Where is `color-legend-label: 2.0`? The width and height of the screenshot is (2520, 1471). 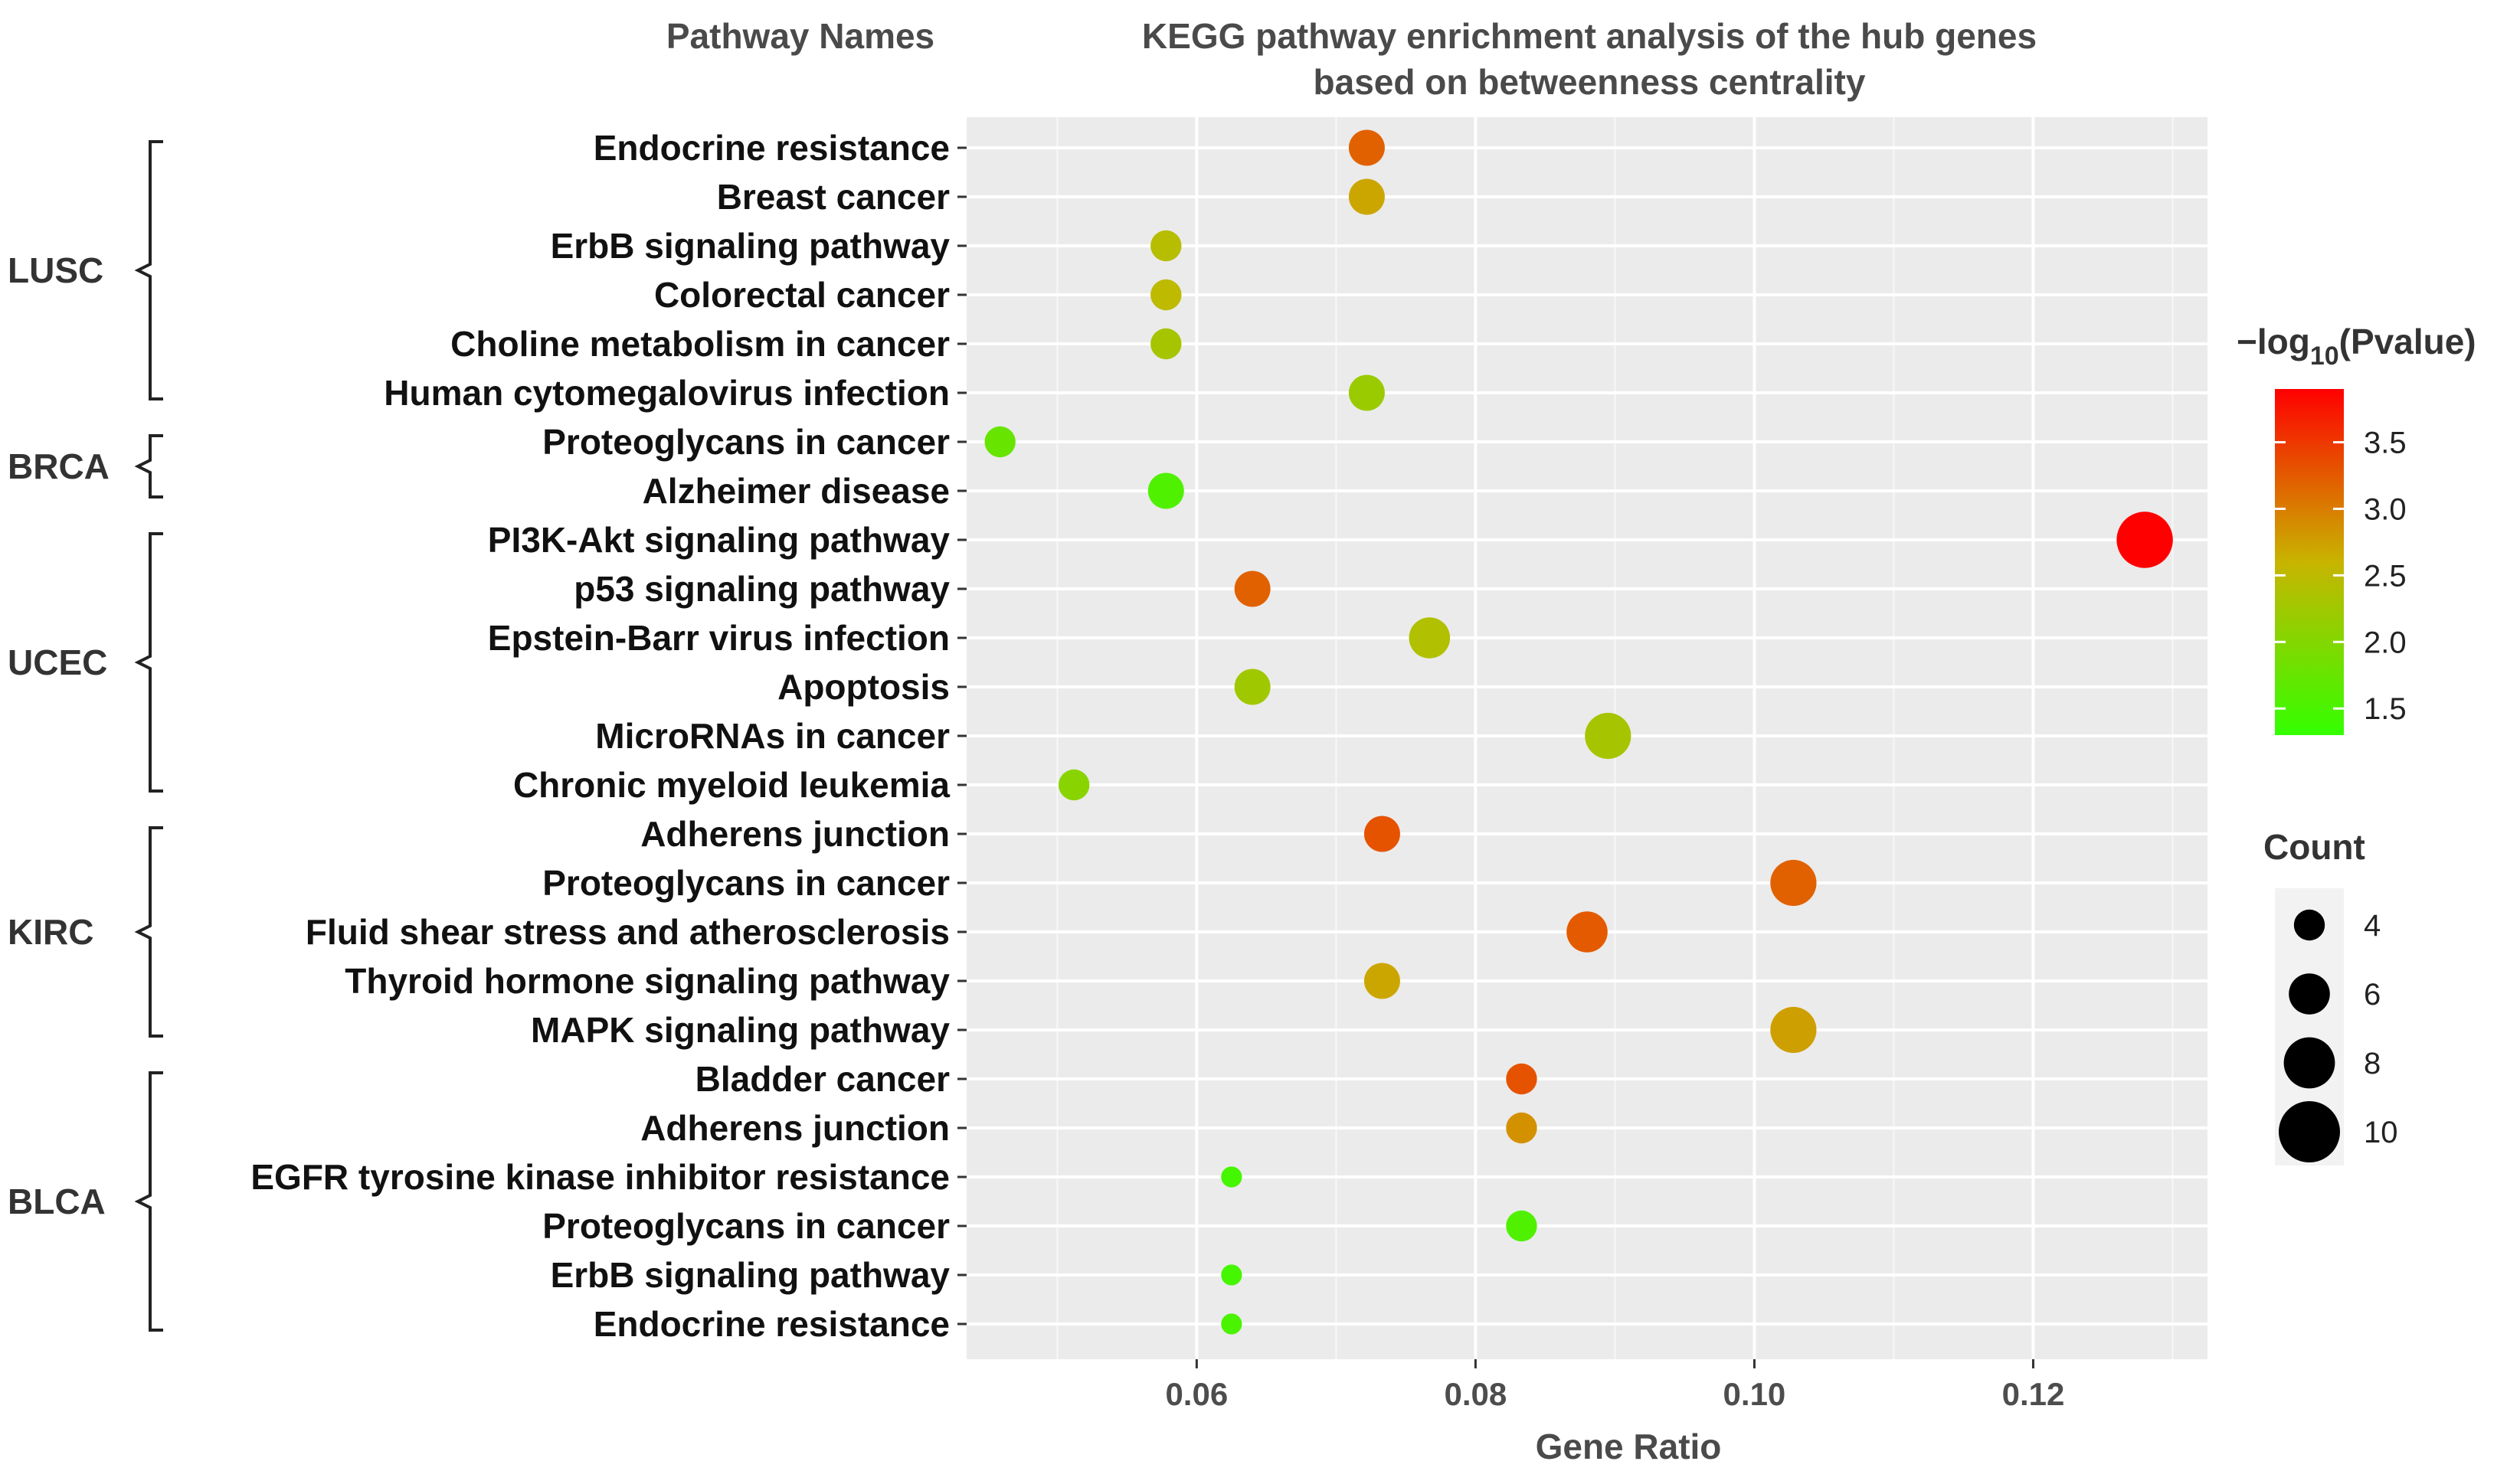
color-legend-label: 2.0 is located at coordinates (2385, 643).